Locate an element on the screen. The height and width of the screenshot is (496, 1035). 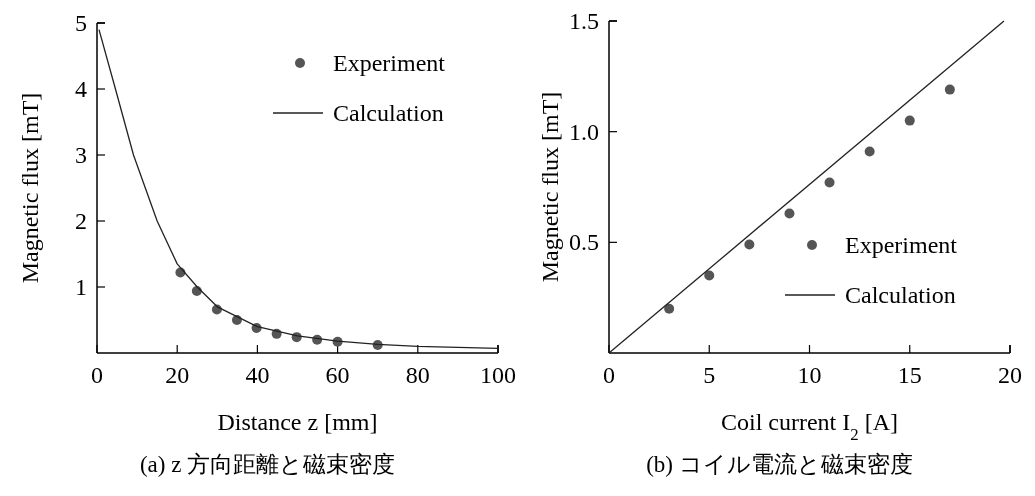
x-tick-label: 10 is located at coordinates (809, 375).